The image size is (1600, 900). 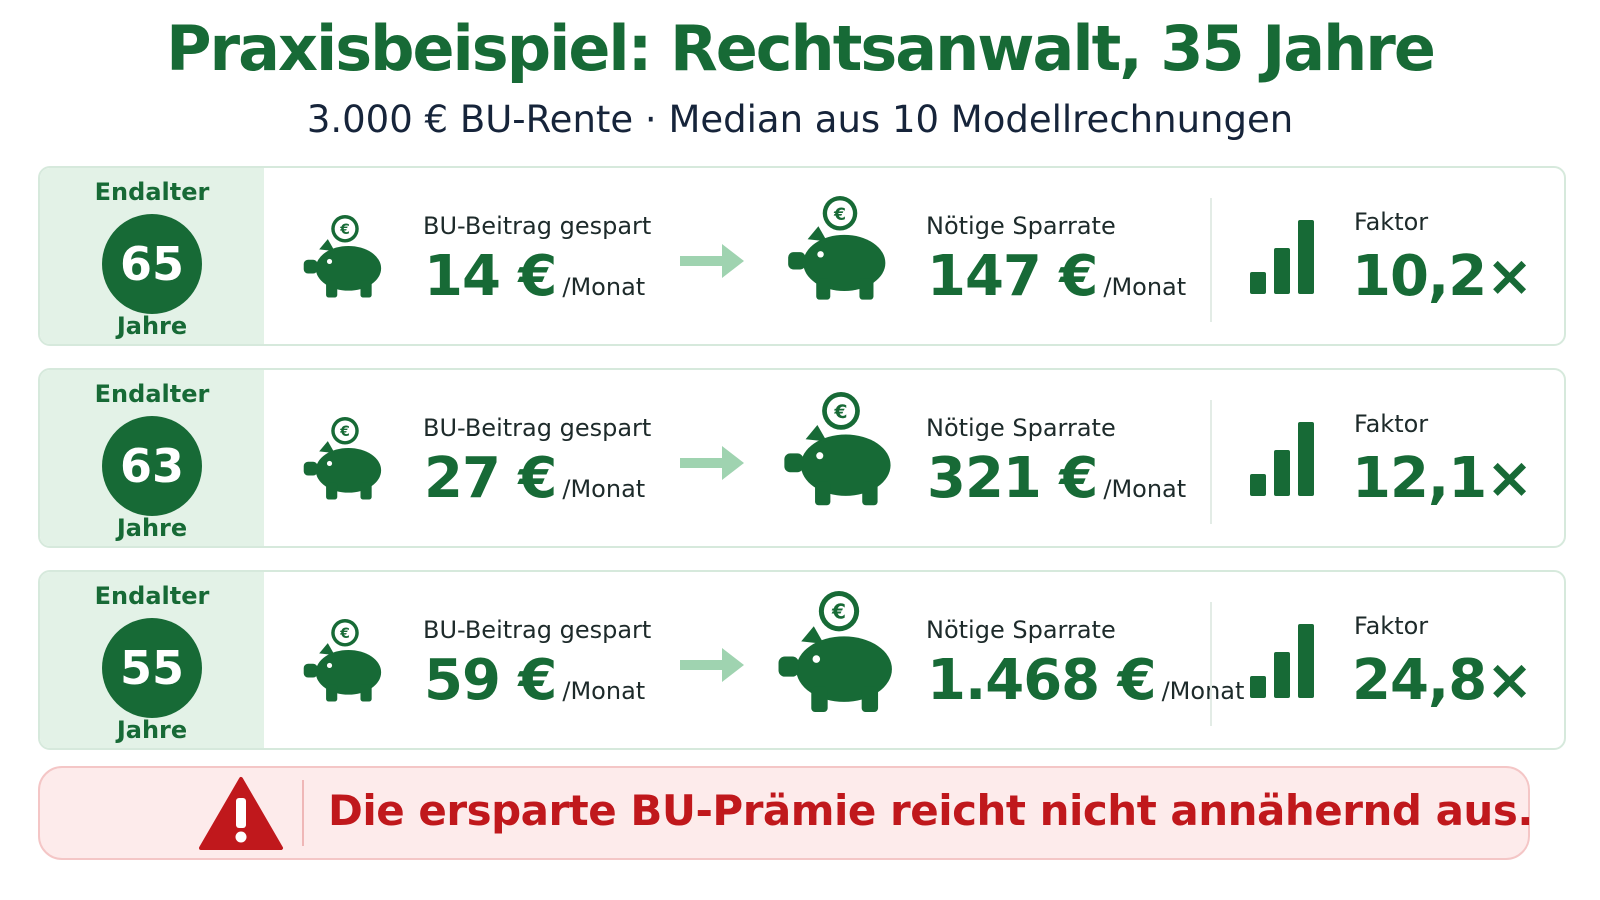 What do you see at coordinates (490, 680) in the screenshot?
I see `saved-value: 59 €` at bounding box center [490, 680].